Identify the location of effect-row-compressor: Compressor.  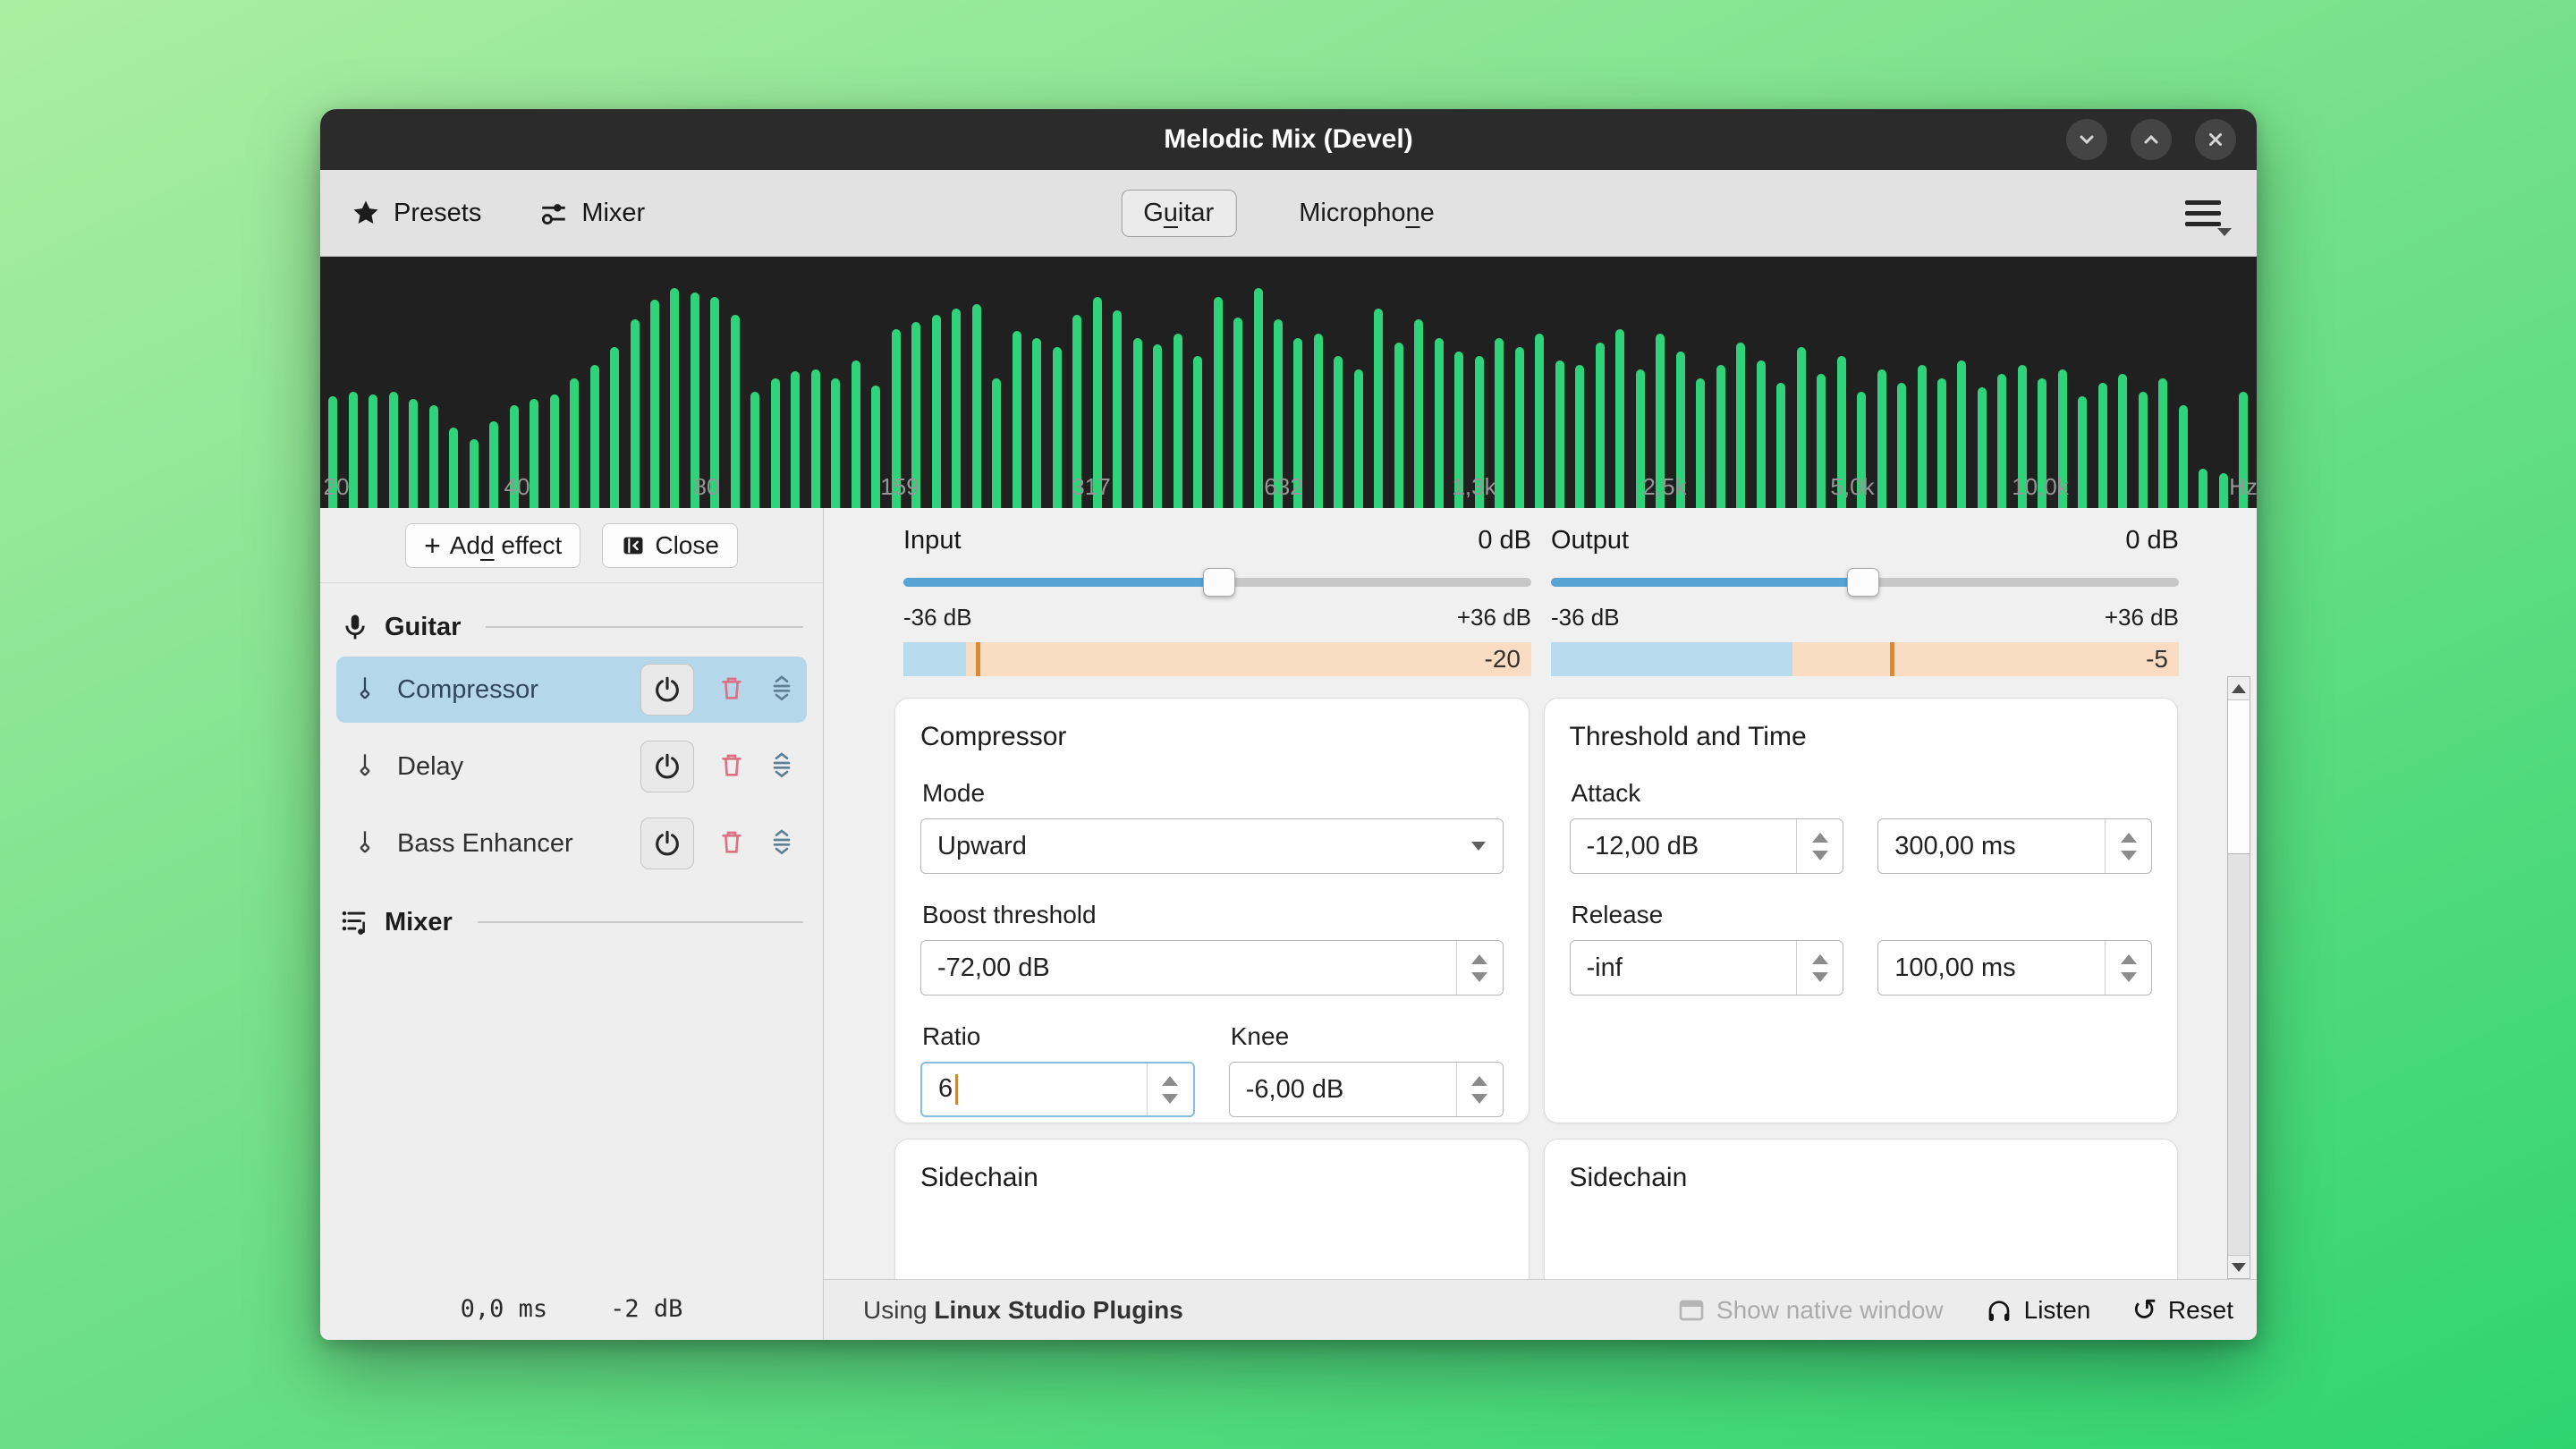
(571, 690).